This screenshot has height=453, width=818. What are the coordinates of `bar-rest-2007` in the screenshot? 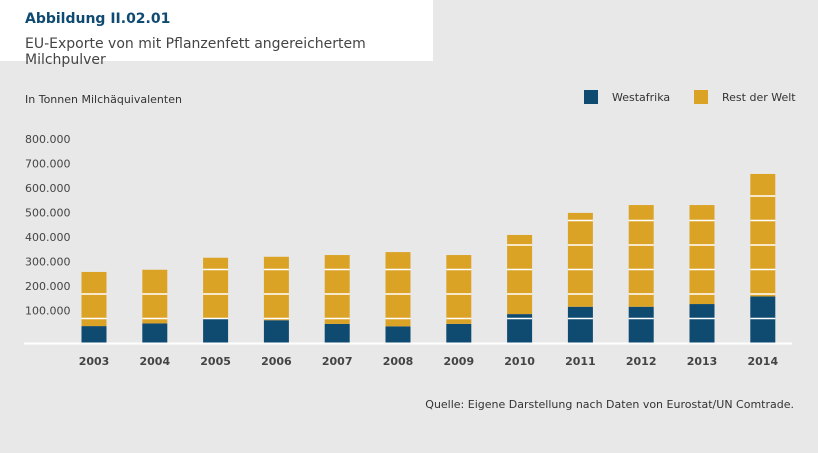 It's located at (337, 289).